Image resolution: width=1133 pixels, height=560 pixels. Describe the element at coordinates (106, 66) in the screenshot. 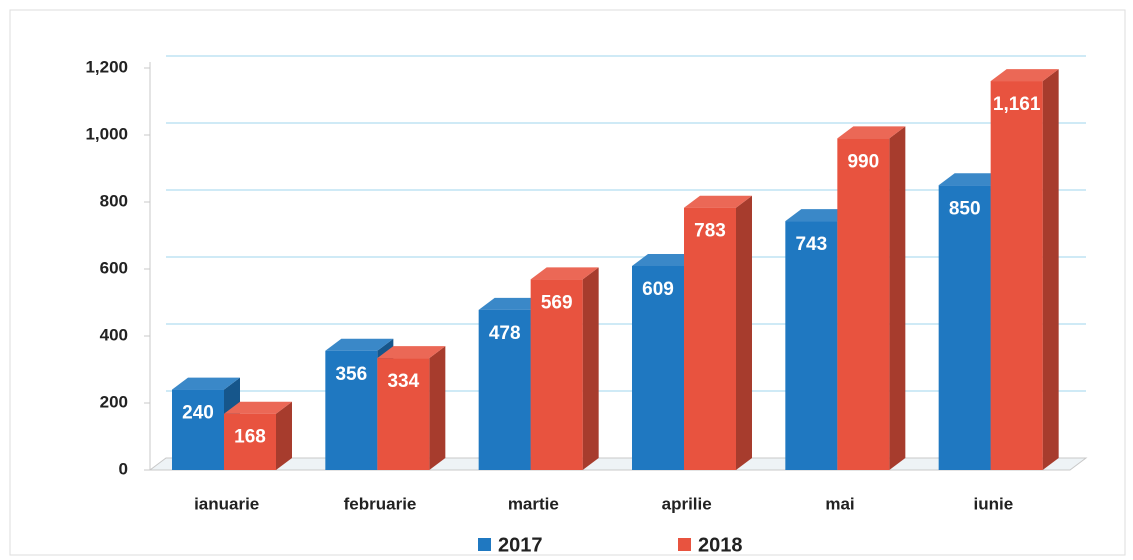

I see `y-tick-label: 1,200` at that location.